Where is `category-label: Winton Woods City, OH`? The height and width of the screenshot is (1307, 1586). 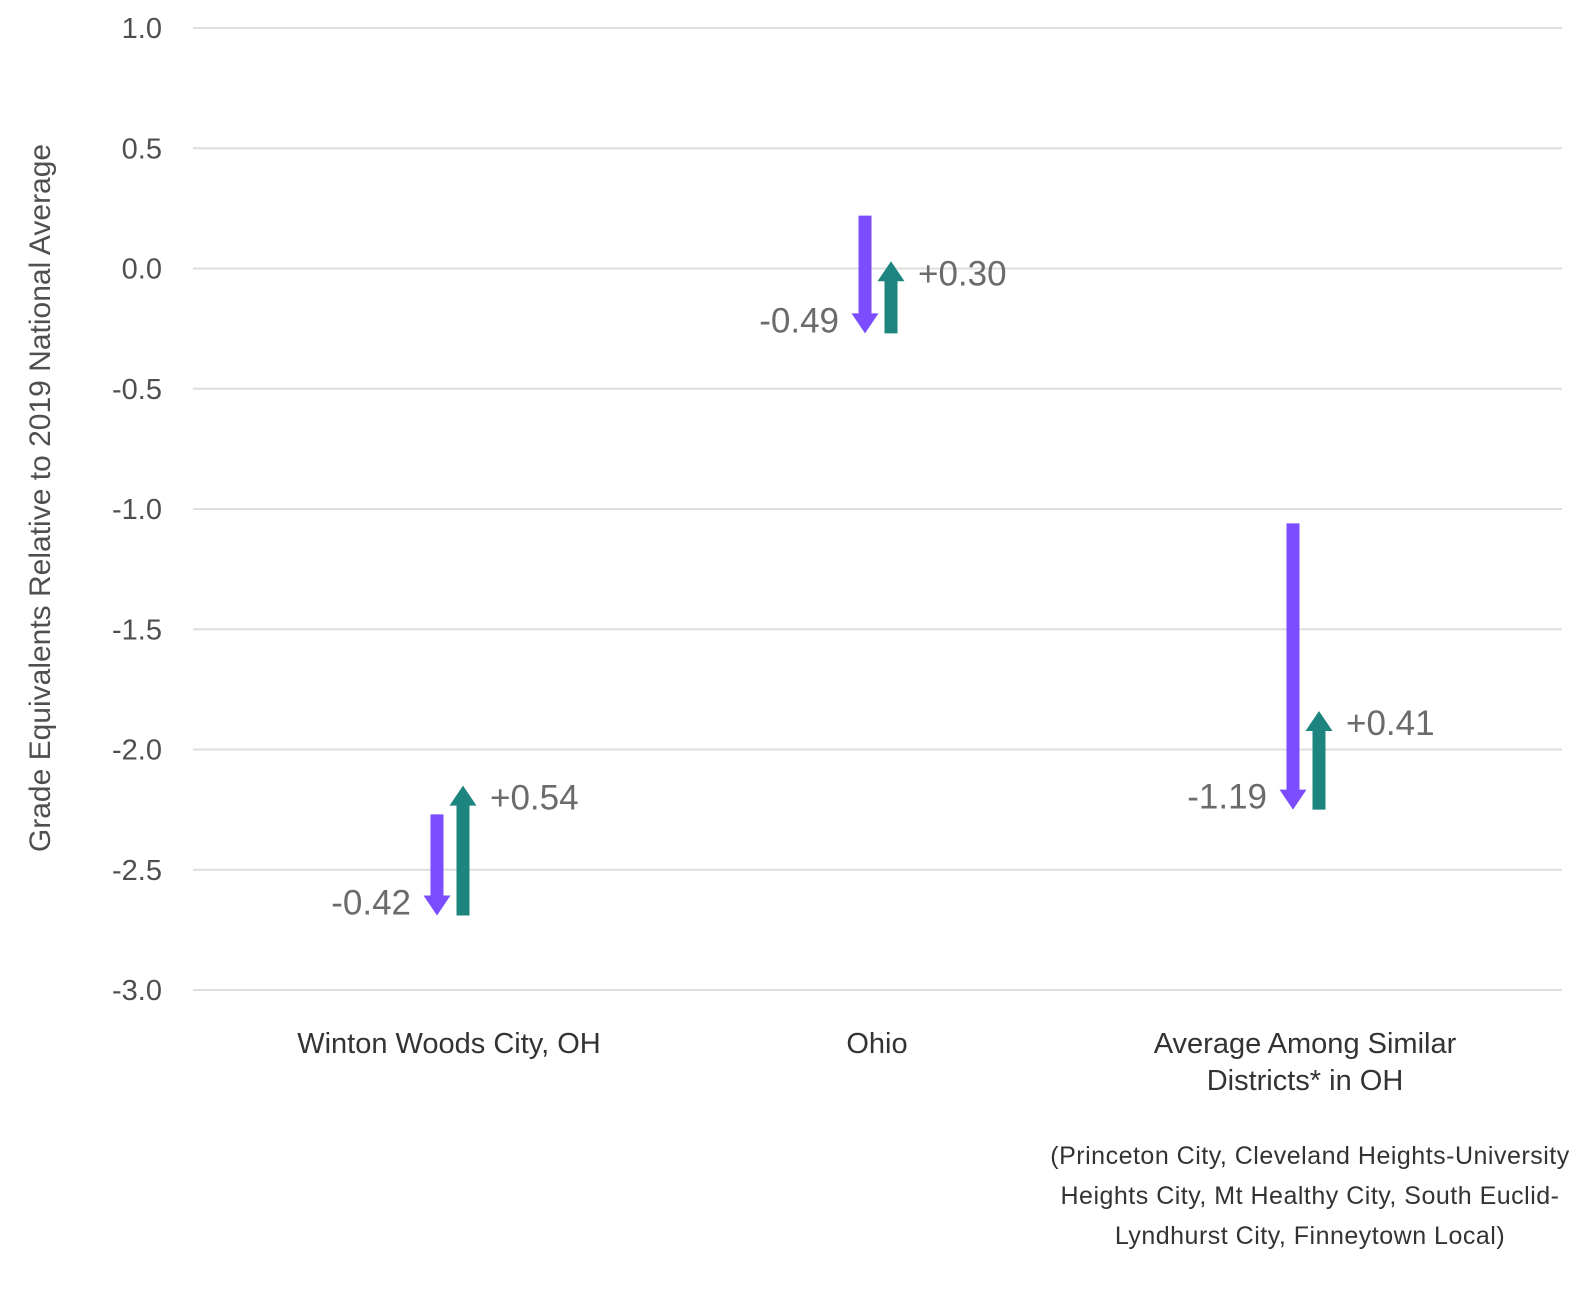
category-label: Winton Woods City, OH is located at coordinates (449, 1044).